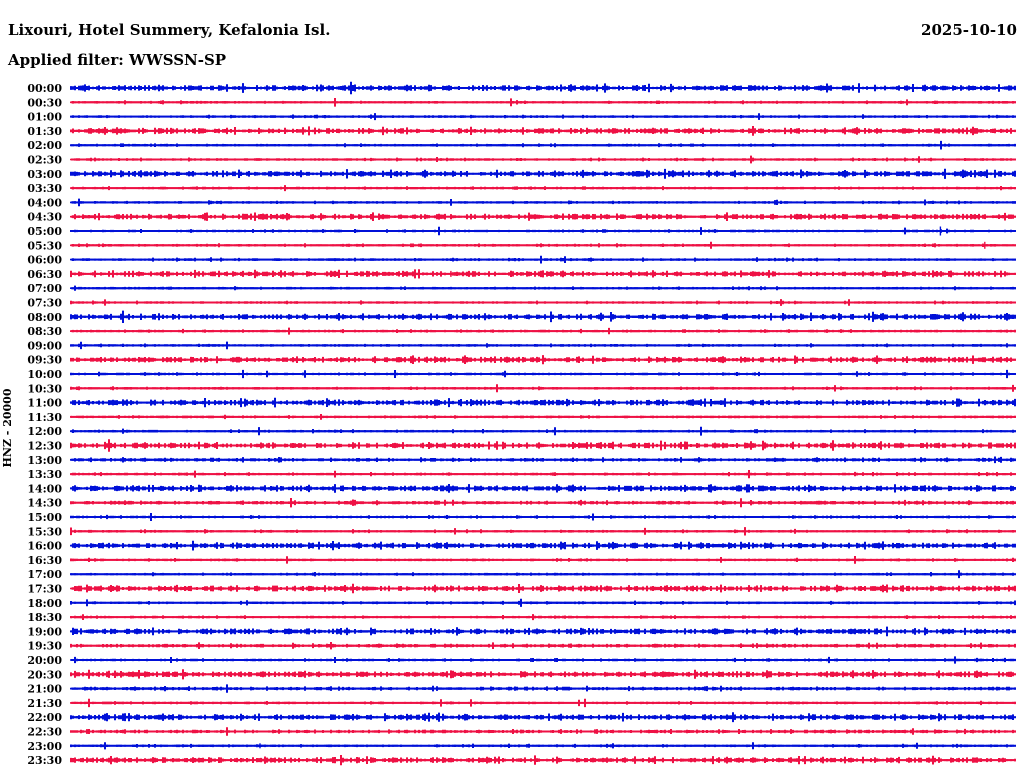  What do you see at coordinates (44, 460) in the screenshot?
I see `trace-time-label: 13:00` at bounding box center [44, 460].